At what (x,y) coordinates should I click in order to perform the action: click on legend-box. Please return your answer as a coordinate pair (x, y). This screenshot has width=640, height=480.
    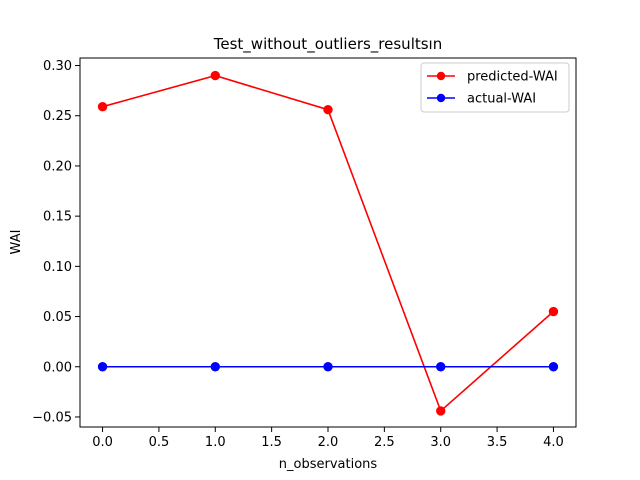
    Looking at the image, I should click on (495, 87).